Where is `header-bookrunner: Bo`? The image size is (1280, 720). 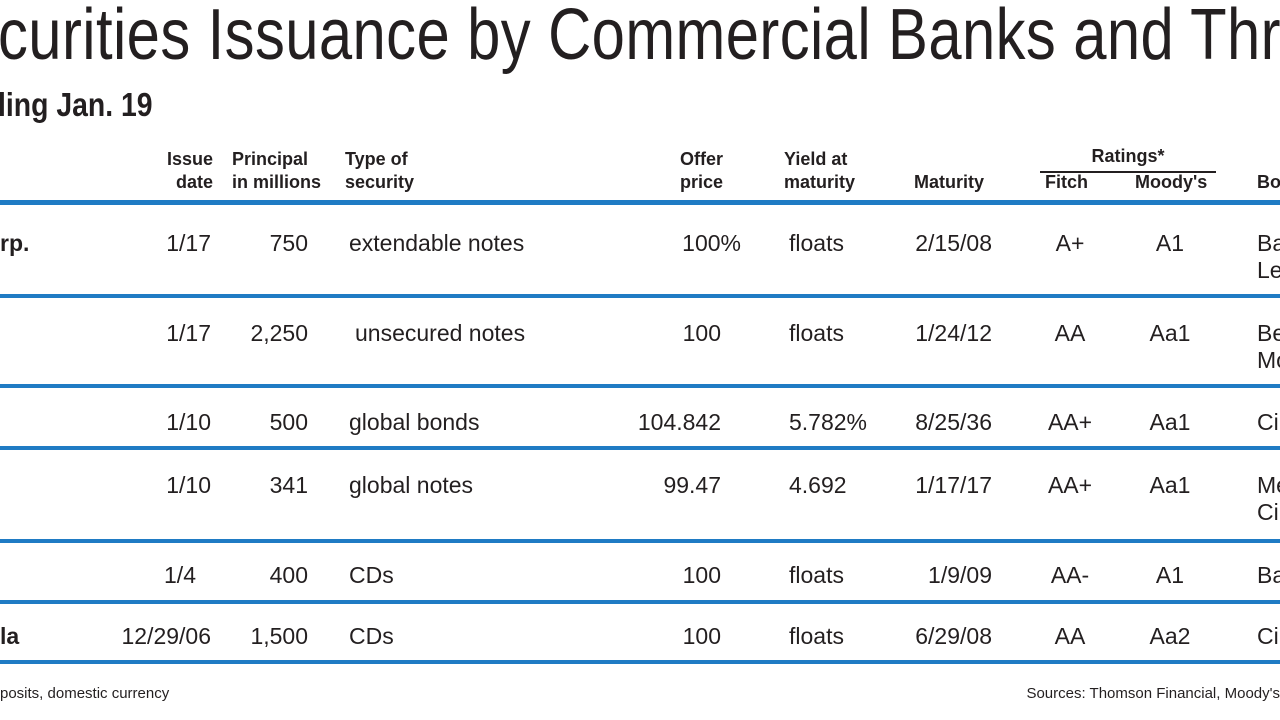
header-bookrunner: Bo is located at coordinates (1268, 182).